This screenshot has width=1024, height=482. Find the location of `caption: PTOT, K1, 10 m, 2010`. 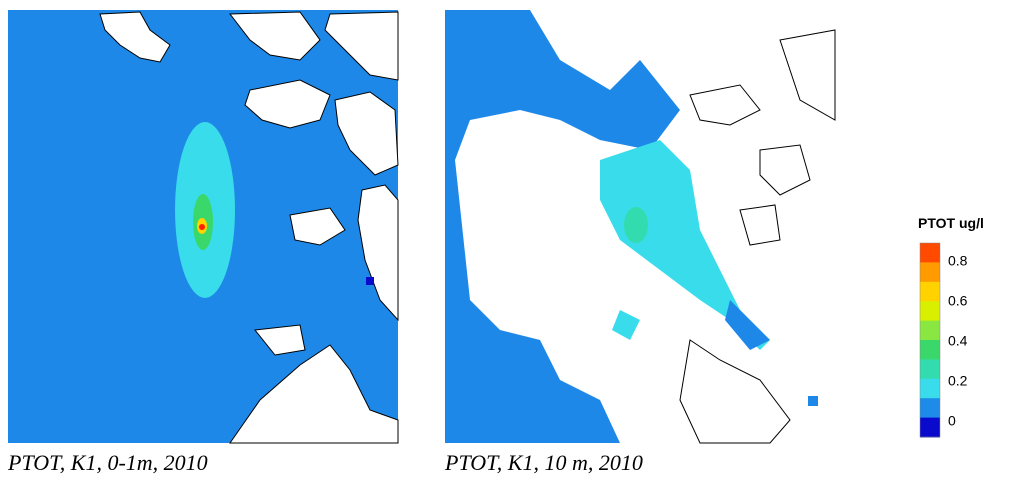

caption: PTOT, K1, 10 m, 2010 is located at coordinates (543, 462).